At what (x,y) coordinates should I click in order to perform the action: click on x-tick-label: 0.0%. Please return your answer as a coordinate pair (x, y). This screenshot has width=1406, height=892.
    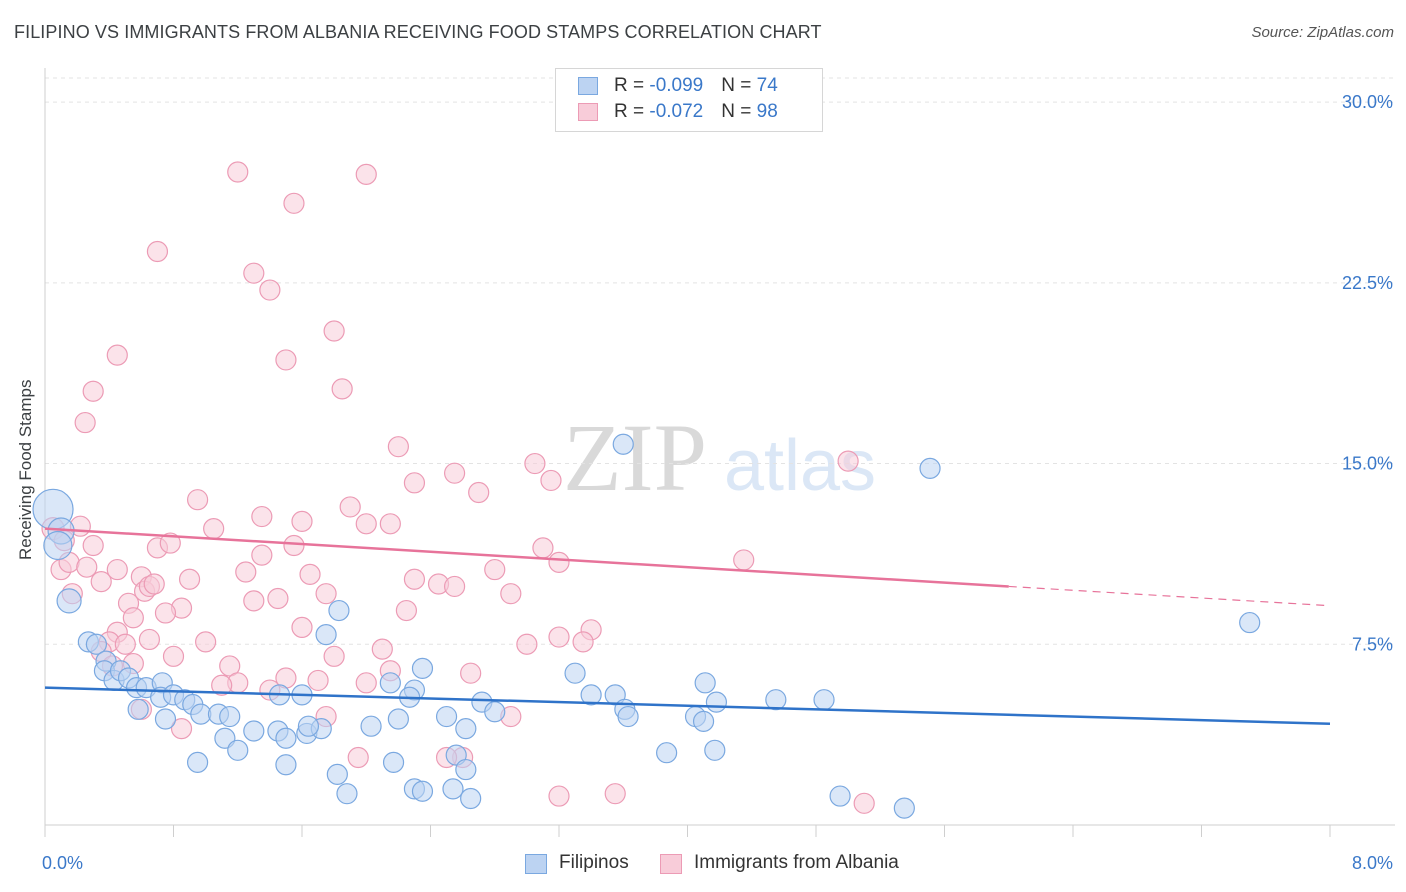
    Looking at the image, I should click on (62, 863).